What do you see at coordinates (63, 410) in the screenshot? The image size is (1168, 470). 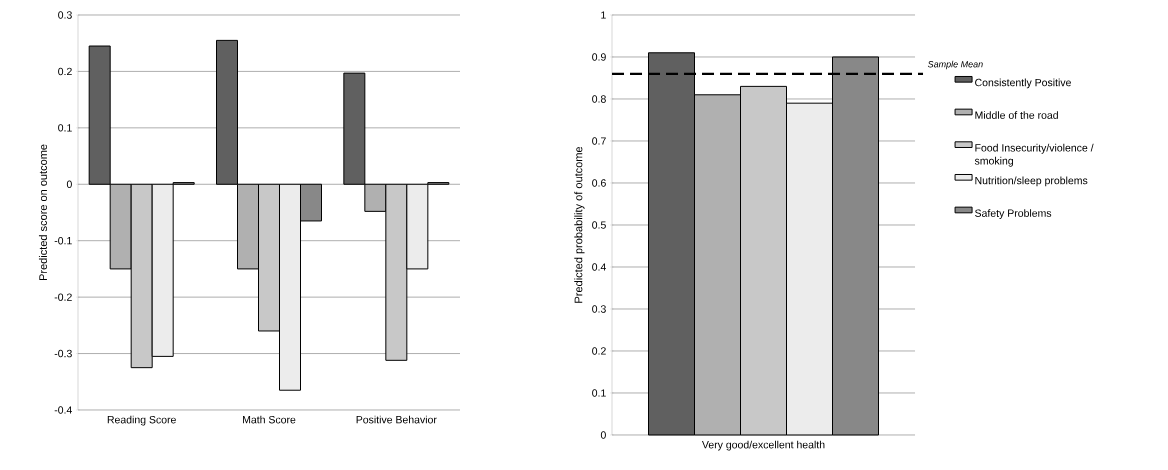 I see `y-tick-label: -0.4` at bounding box center [63, 410].